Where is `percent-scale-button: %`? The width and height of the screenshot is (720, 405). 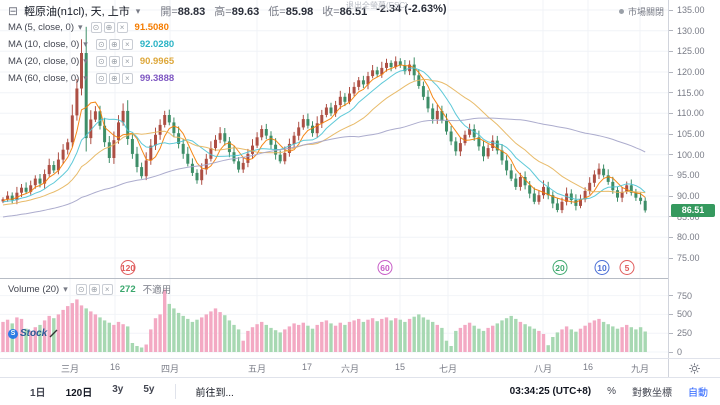 percent-scale-button: % is located at coordinates (611, 391).